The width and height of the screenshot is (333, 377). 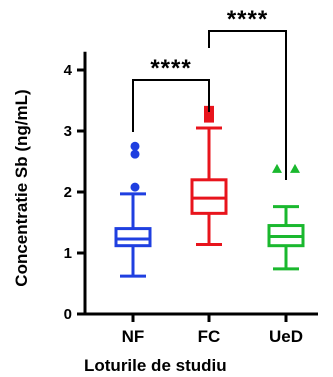 I want to click on y-axis-title: Concentratie Sb (ng/mL), so click(x=21, y=187).